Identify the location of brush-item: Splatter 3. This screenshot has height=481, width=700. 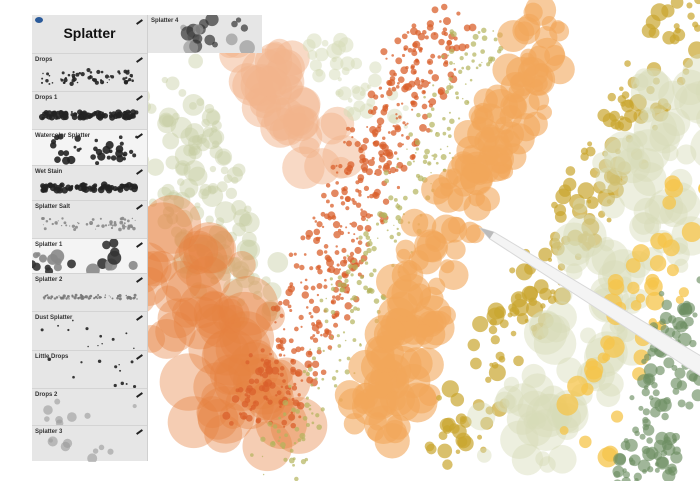
(89, 443).